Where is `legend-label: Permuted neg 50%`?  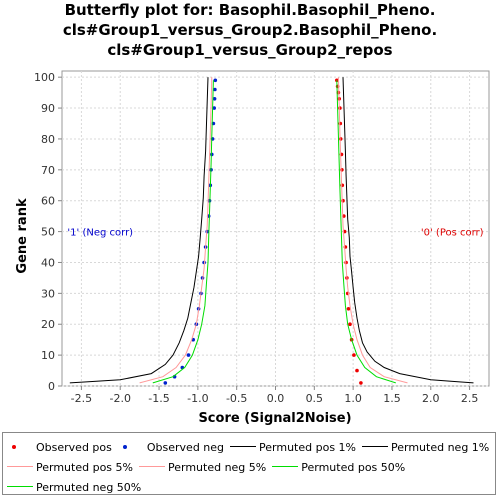 legend-label: Permuted neg 50% is located at coordinates (89, 487).